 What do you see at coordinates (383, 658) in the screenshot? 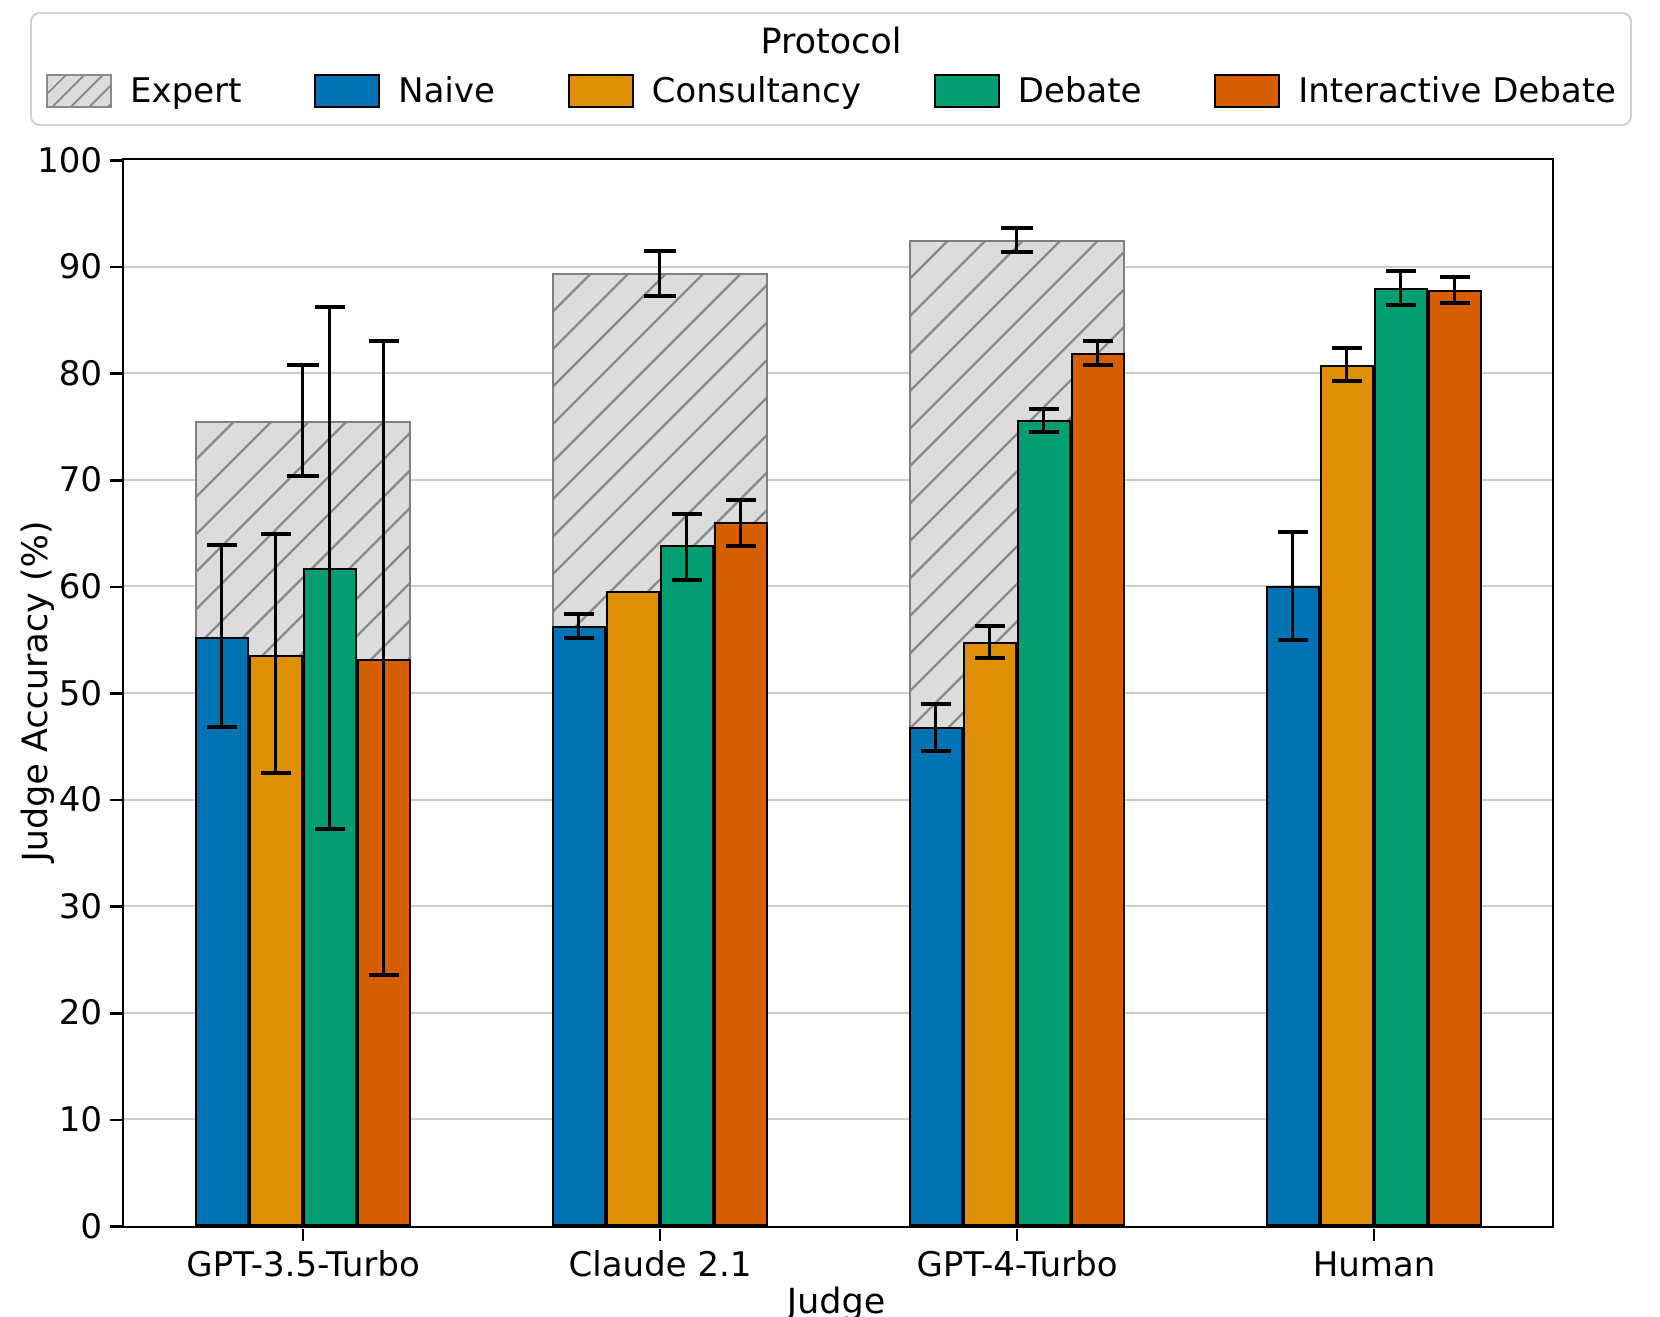
I see `errorbar-interactive-debate-gpt-3-5-turbo-line` at bounding box center [383, 658].